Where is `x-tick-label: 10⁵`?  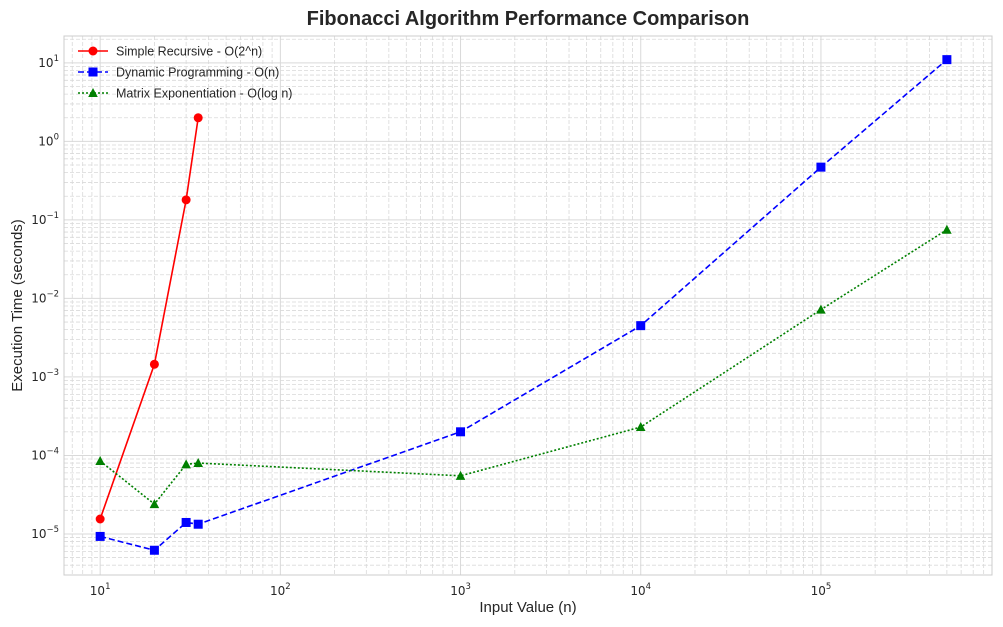
x-tick-label: 10⁵ is located at coordinates (821, 590).